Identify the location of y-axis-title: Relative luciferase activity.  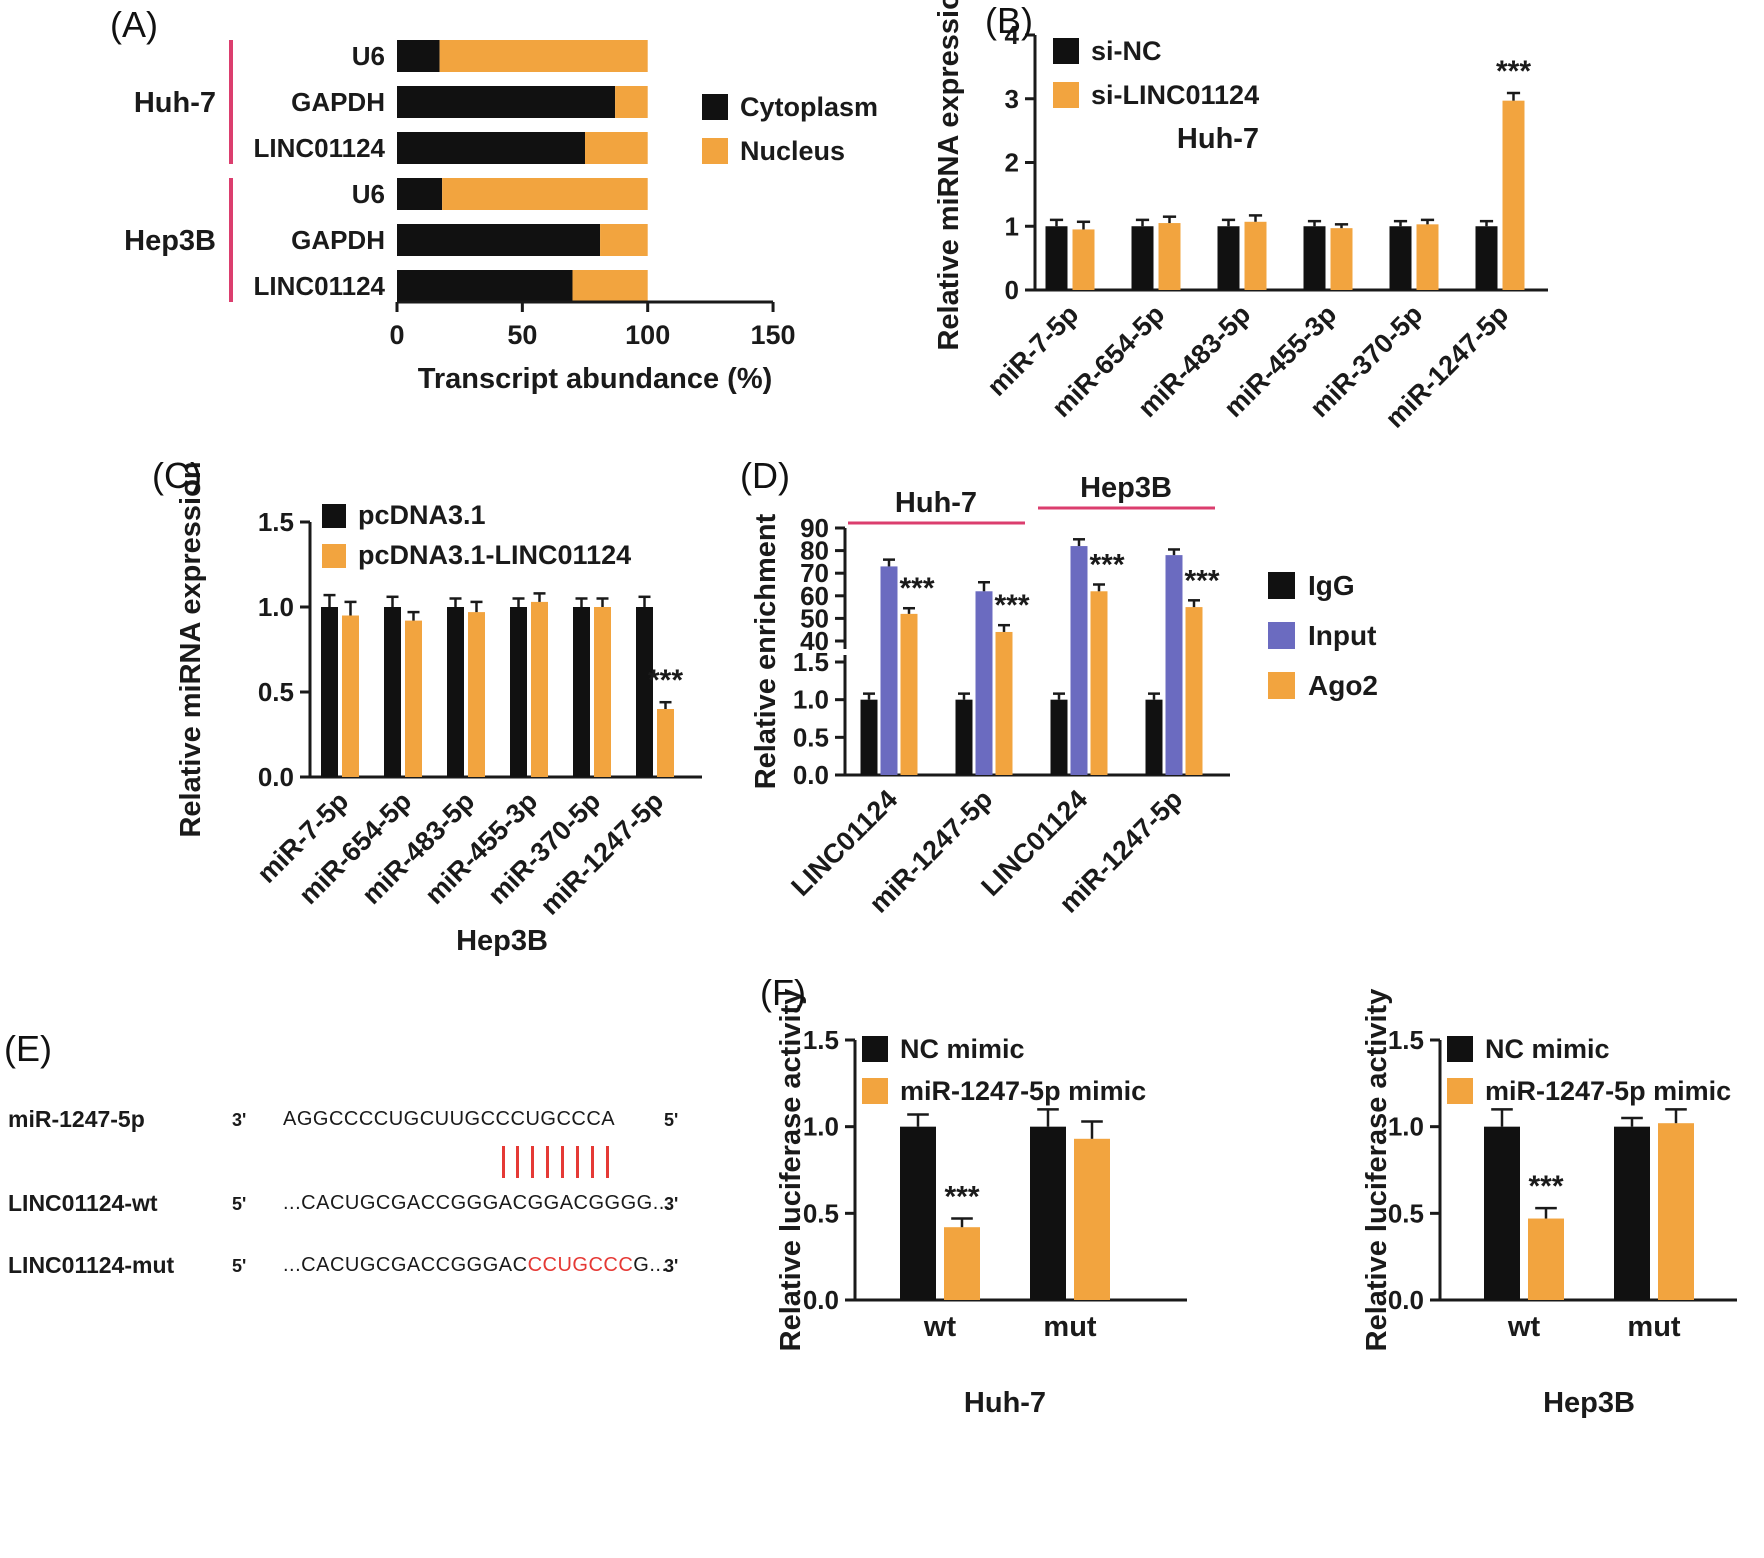
(791, 1170).